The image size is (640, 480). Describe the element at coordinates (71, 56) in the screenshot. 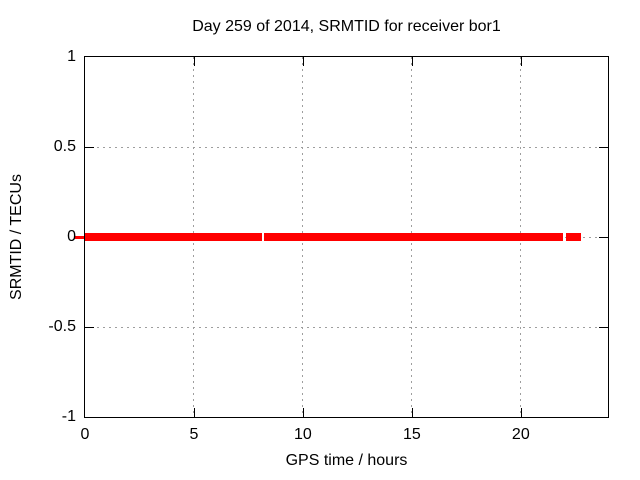

I see `y-tick-label: 1` at that location.